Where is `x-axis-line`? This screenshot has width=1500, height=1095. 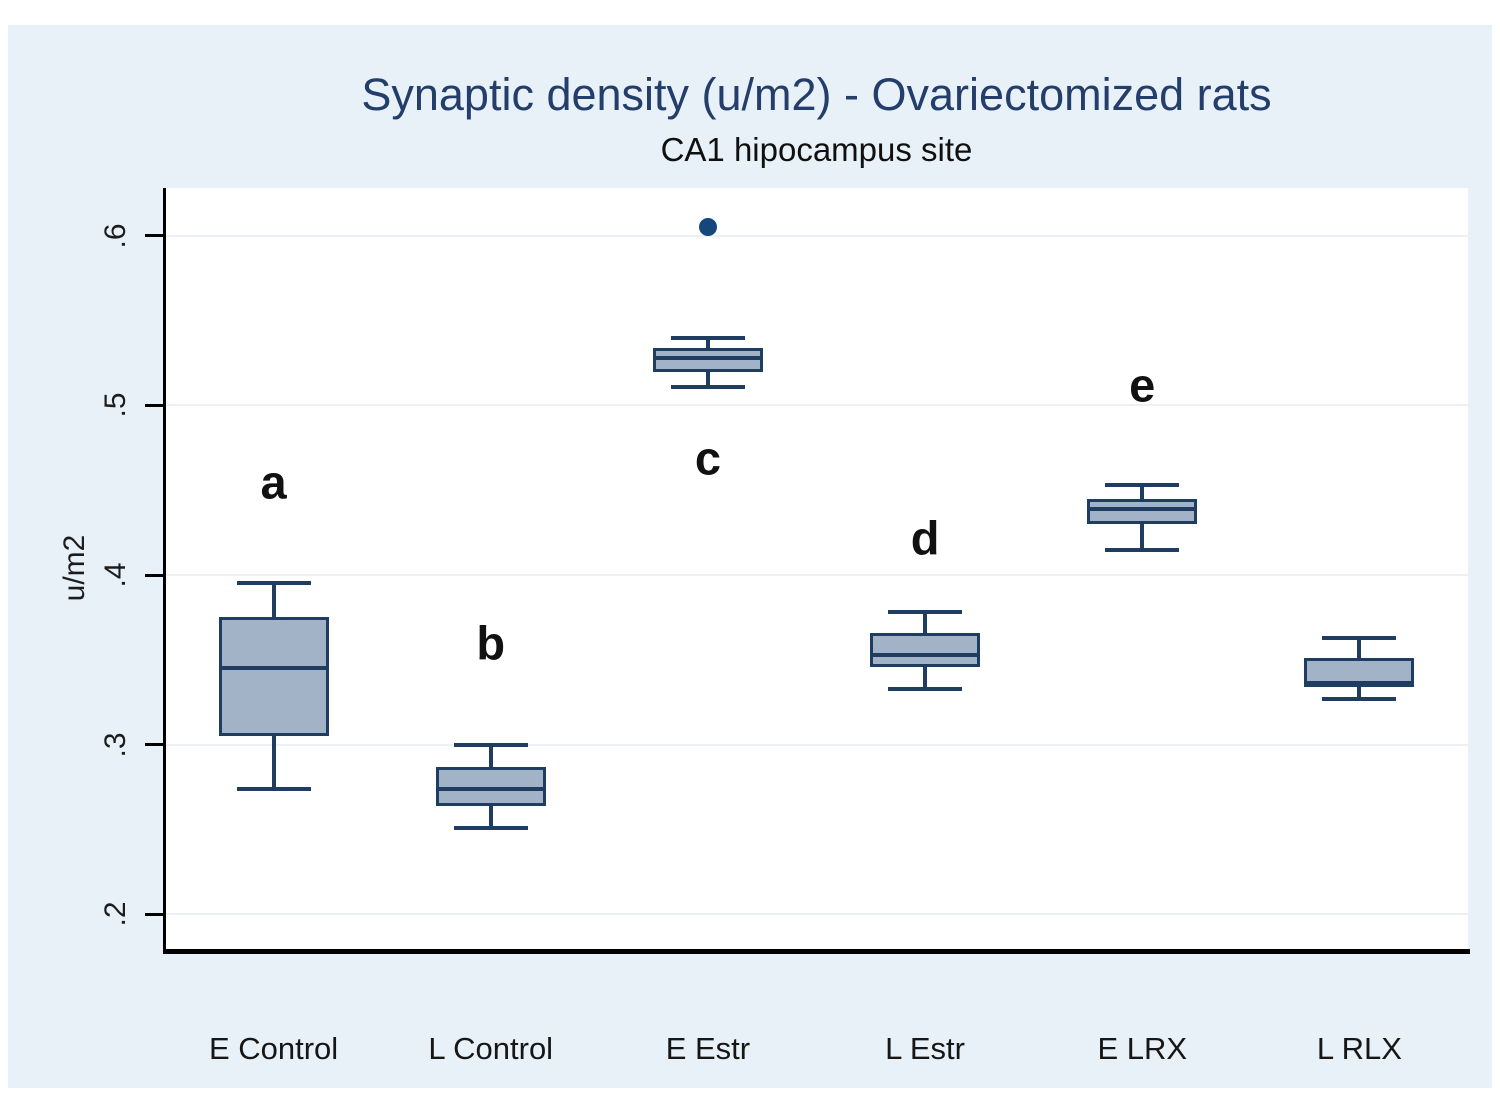 x-axis-line is located at coordinates (816, 951).